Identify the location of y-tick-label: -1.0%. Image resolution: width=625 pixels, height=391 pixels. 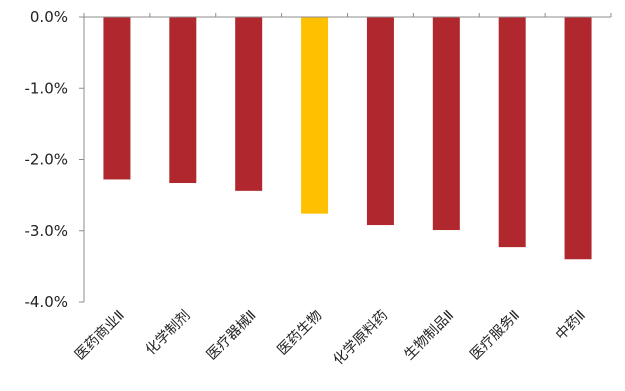
(46, 88).